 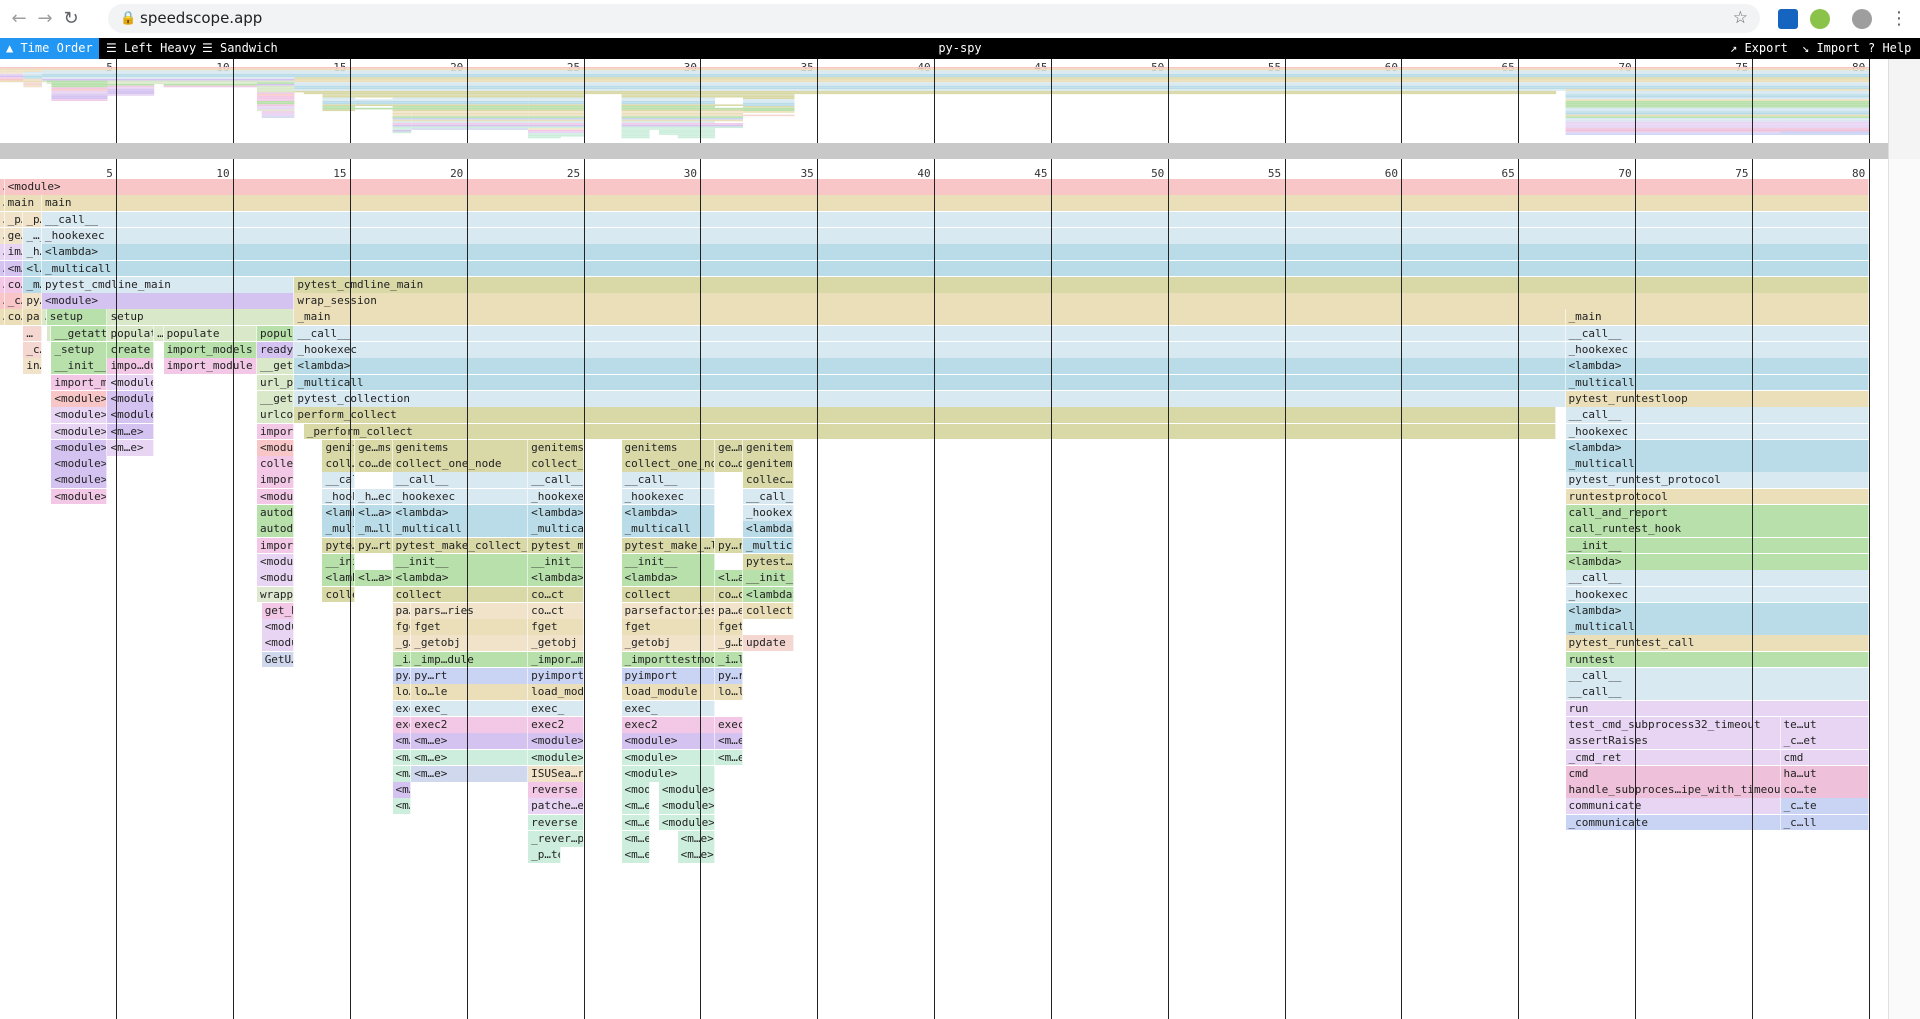 What do you see at coordinates (1717, 643) in the screenshot?
I see `flame-frame: pytest_runtest_call` at bounding box center [1717, 643].